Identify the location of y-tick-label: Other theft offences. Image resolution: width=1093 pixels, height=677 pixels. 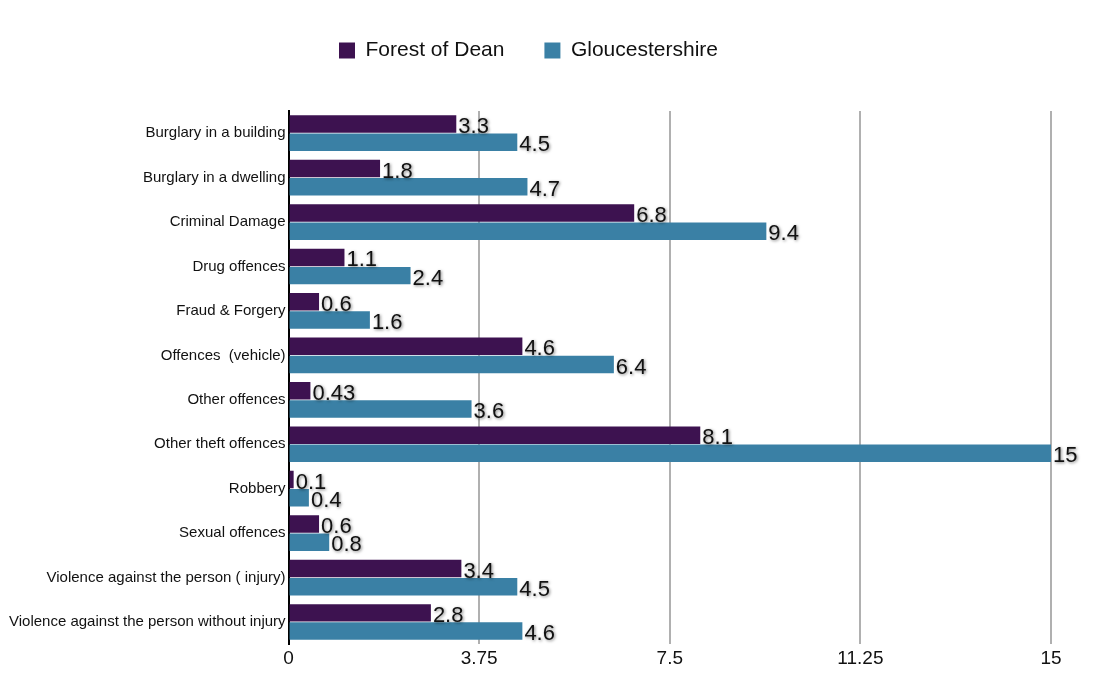
(220, 443).